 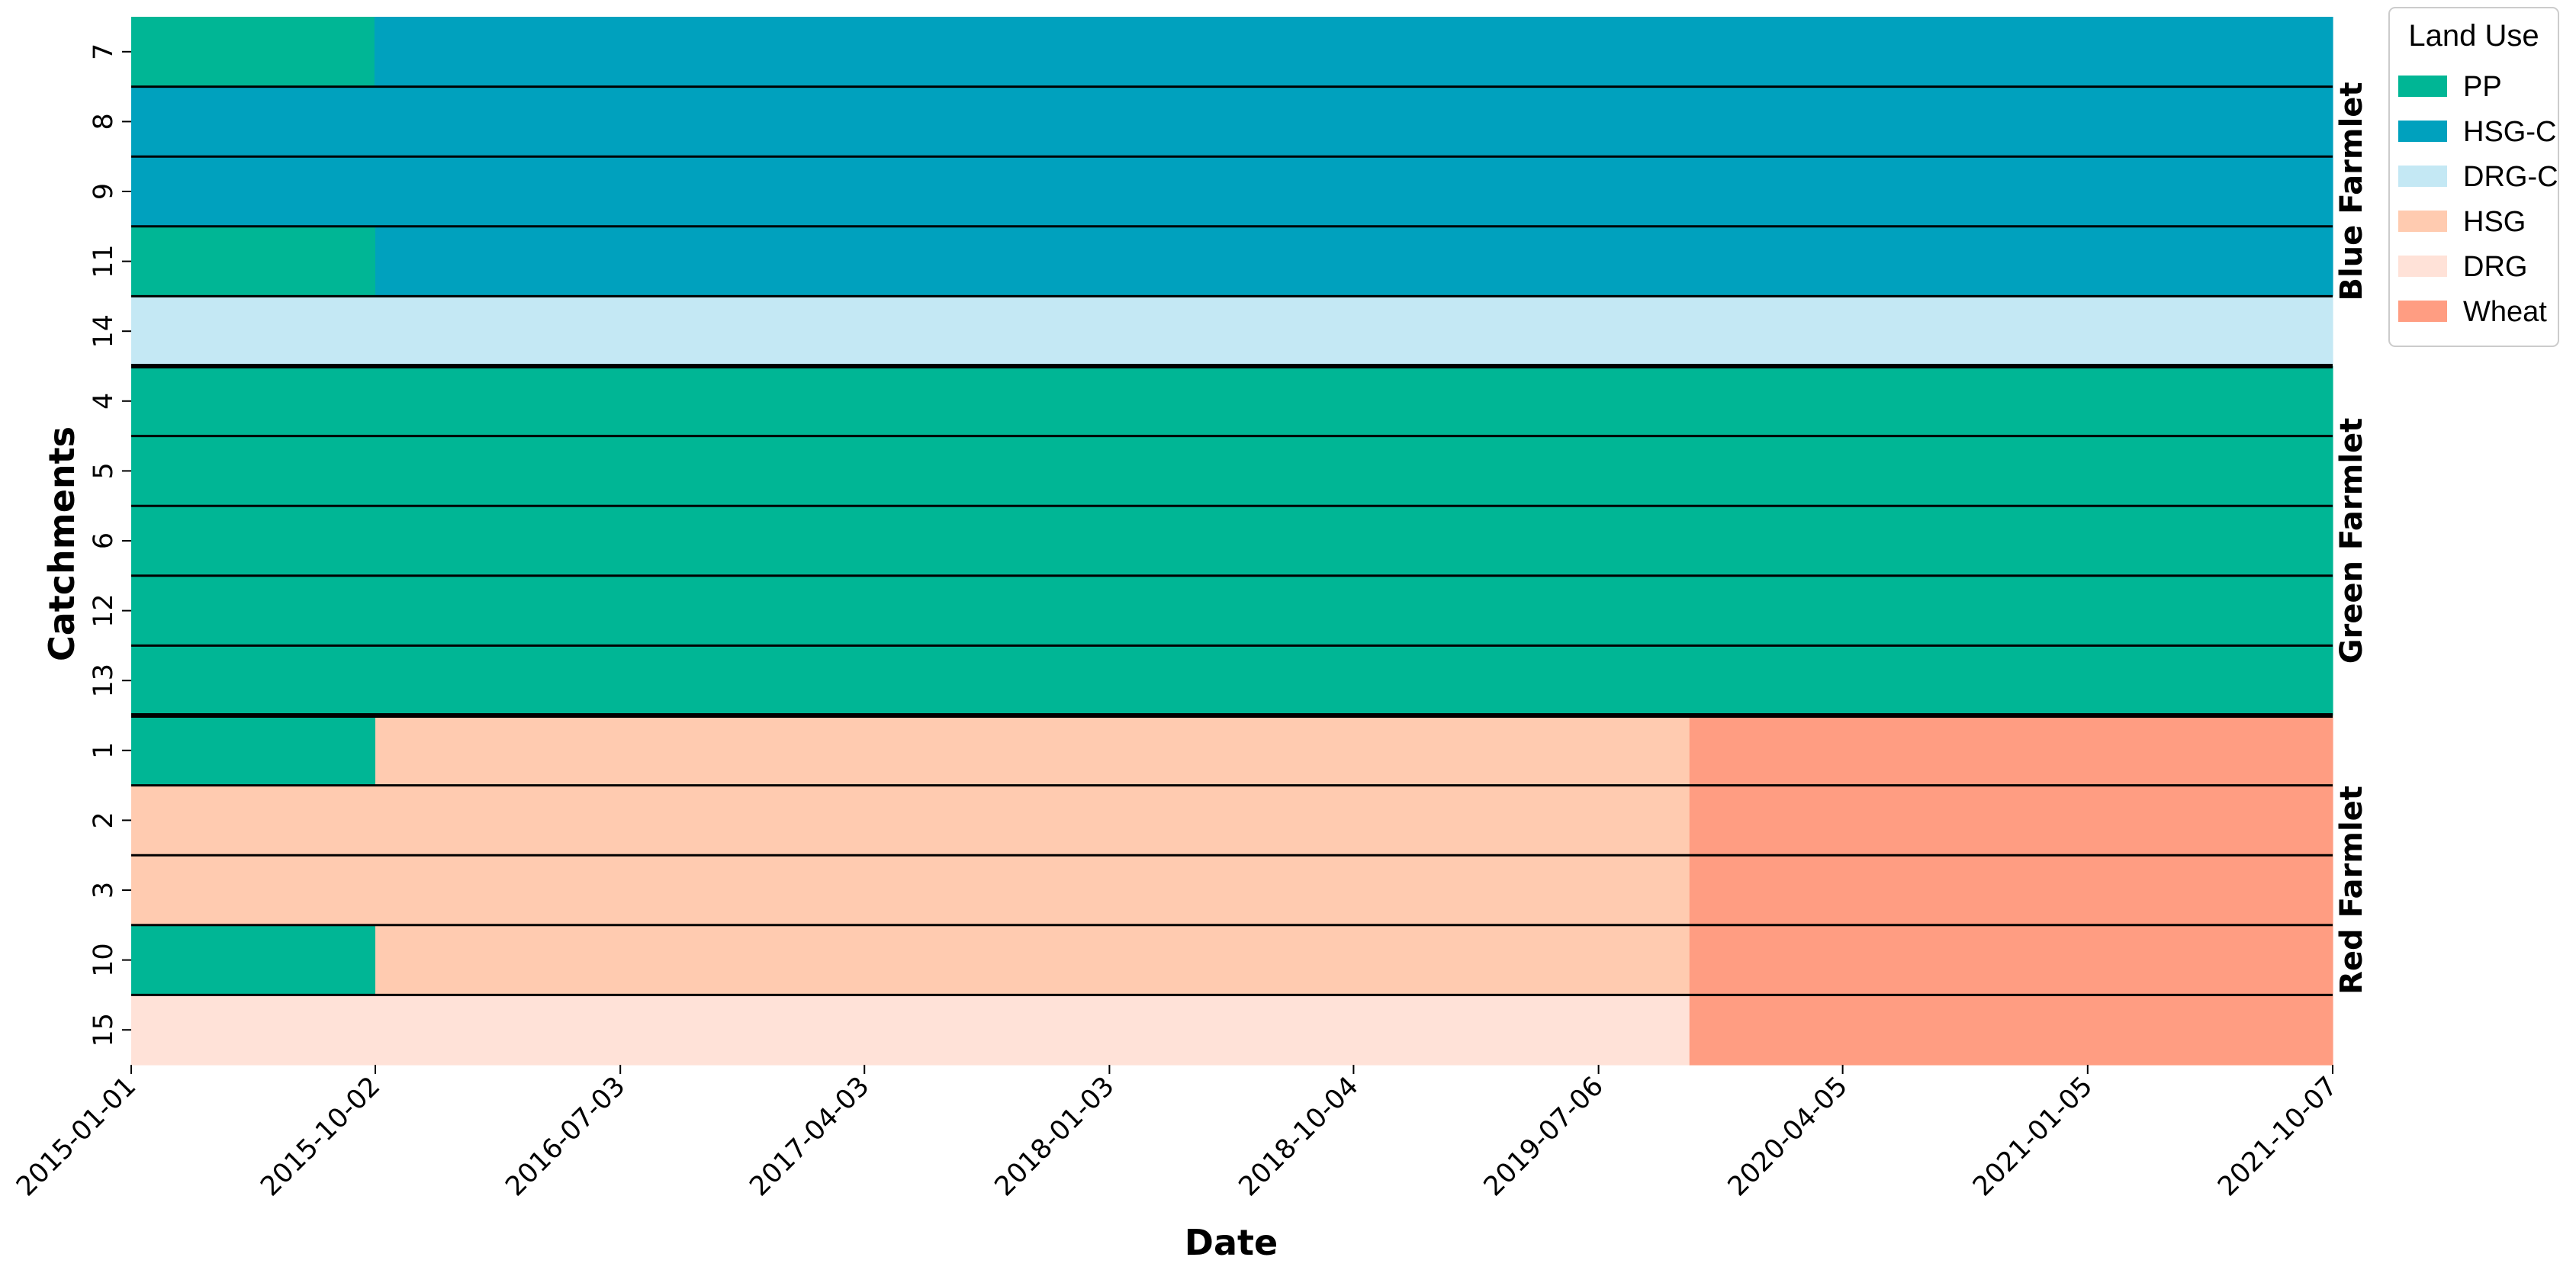 What do you see at coordinates (62, 543) in the screenshot?
I see `y-axis-title: Catchments` at bounding box center [62, 543].